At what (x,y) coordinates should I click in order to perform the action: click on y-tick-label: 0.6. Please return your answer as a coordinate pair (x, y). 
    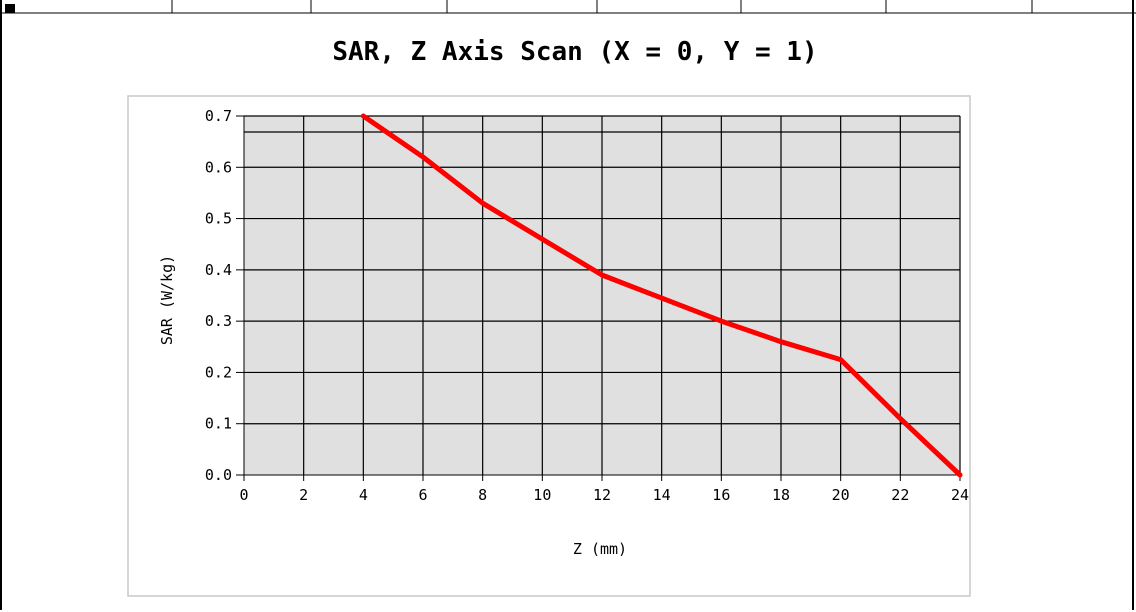
    Looking at the image, I should click on (218, 167).